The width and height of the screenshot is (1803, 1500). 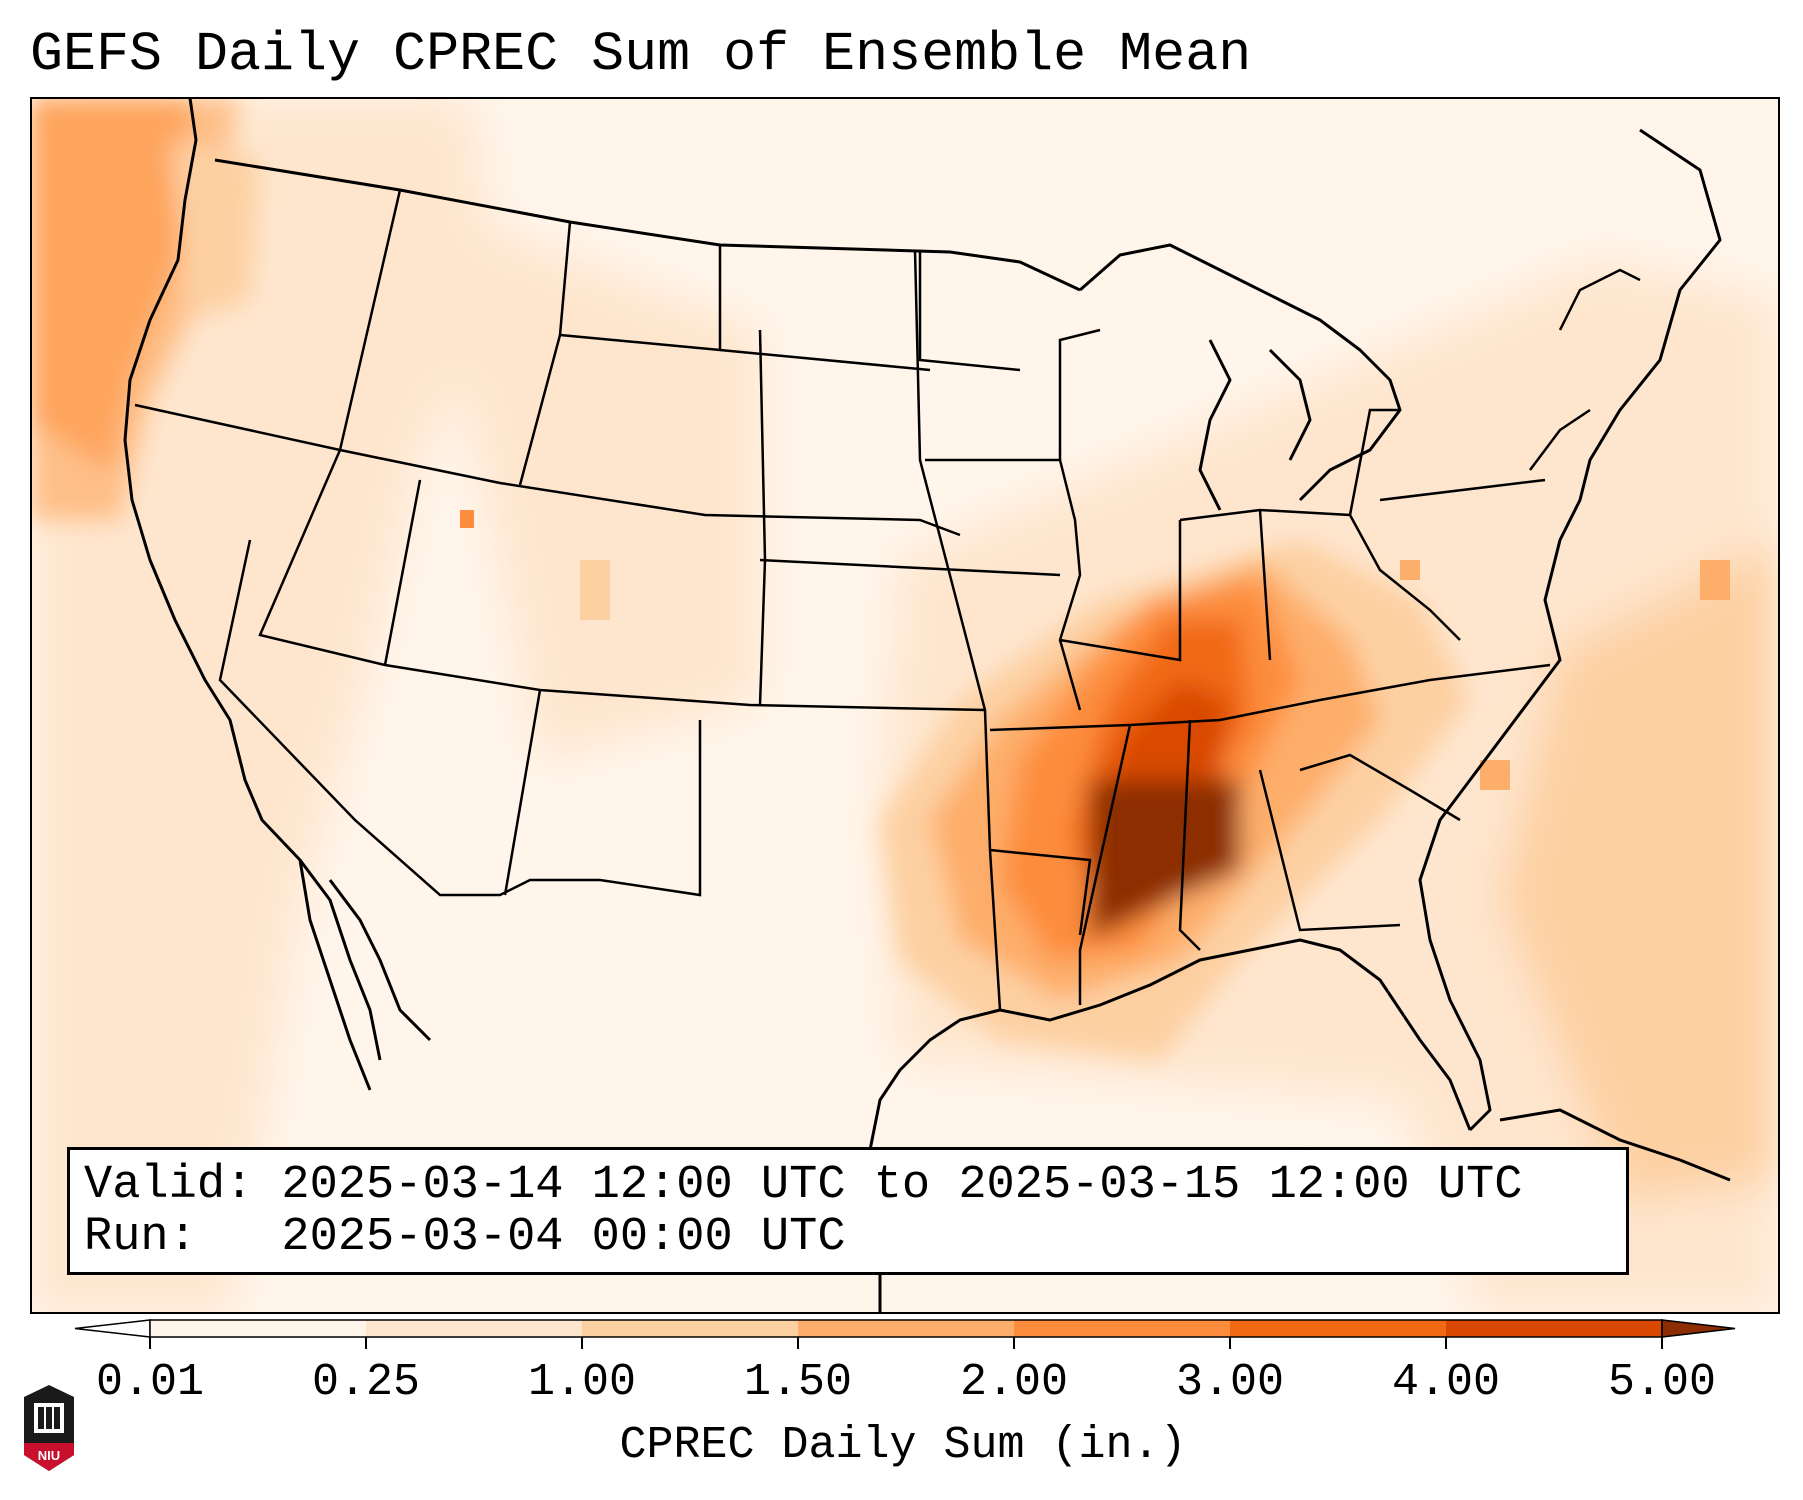 I want to click on colorbar-max-extension, so click(x=1698, y=1328).